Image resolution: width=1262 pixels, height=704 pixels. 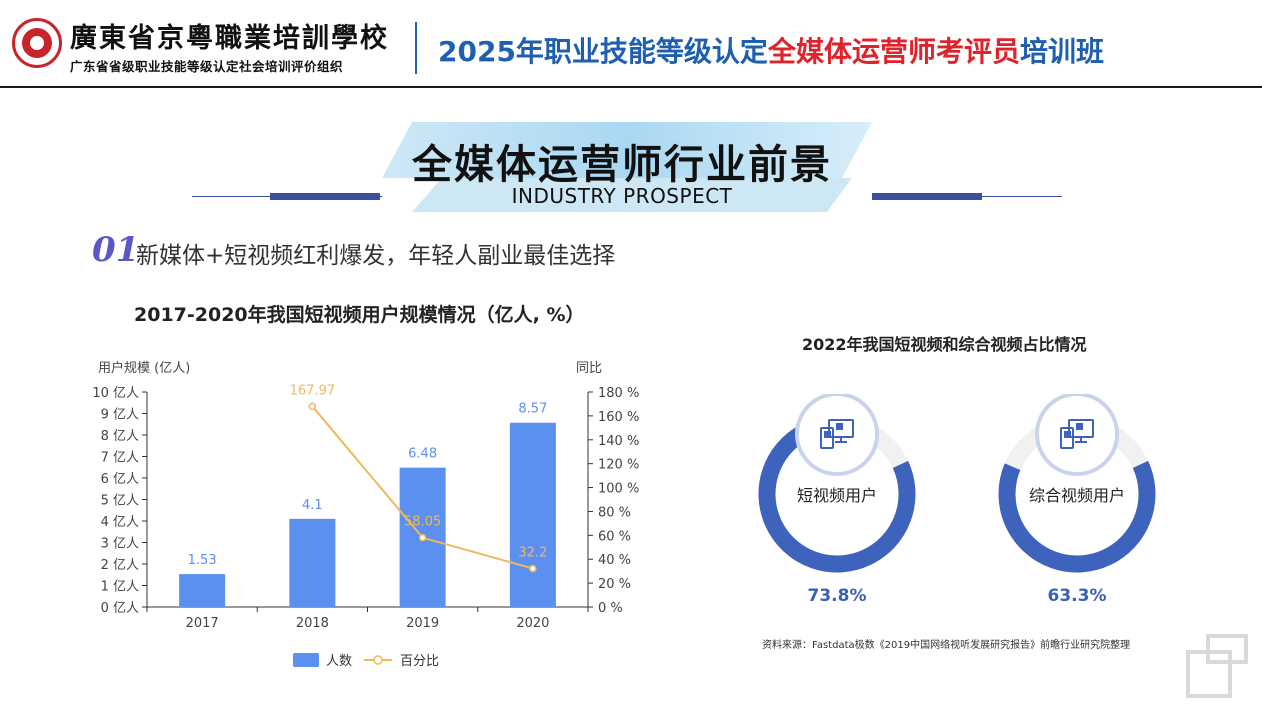 What do you see at coordinates (416, 48) in the screenshot?
I see `header-divider` at bounding box center [416, 48].